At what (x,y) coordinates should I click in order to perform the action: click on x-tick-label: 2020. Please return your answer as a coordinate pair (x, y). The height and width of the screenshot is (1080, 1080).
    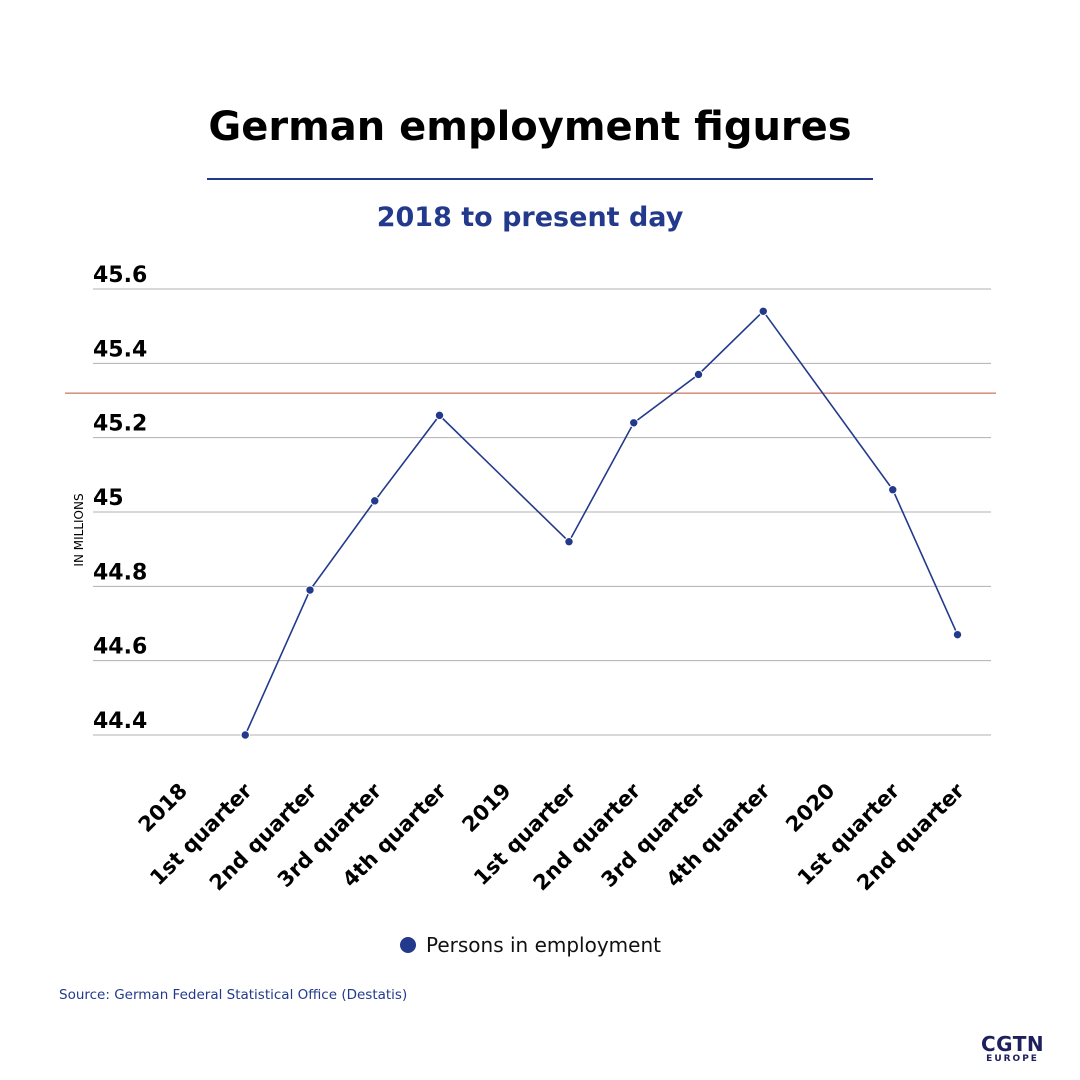
    Looking at the image, I should click on (810, 808).